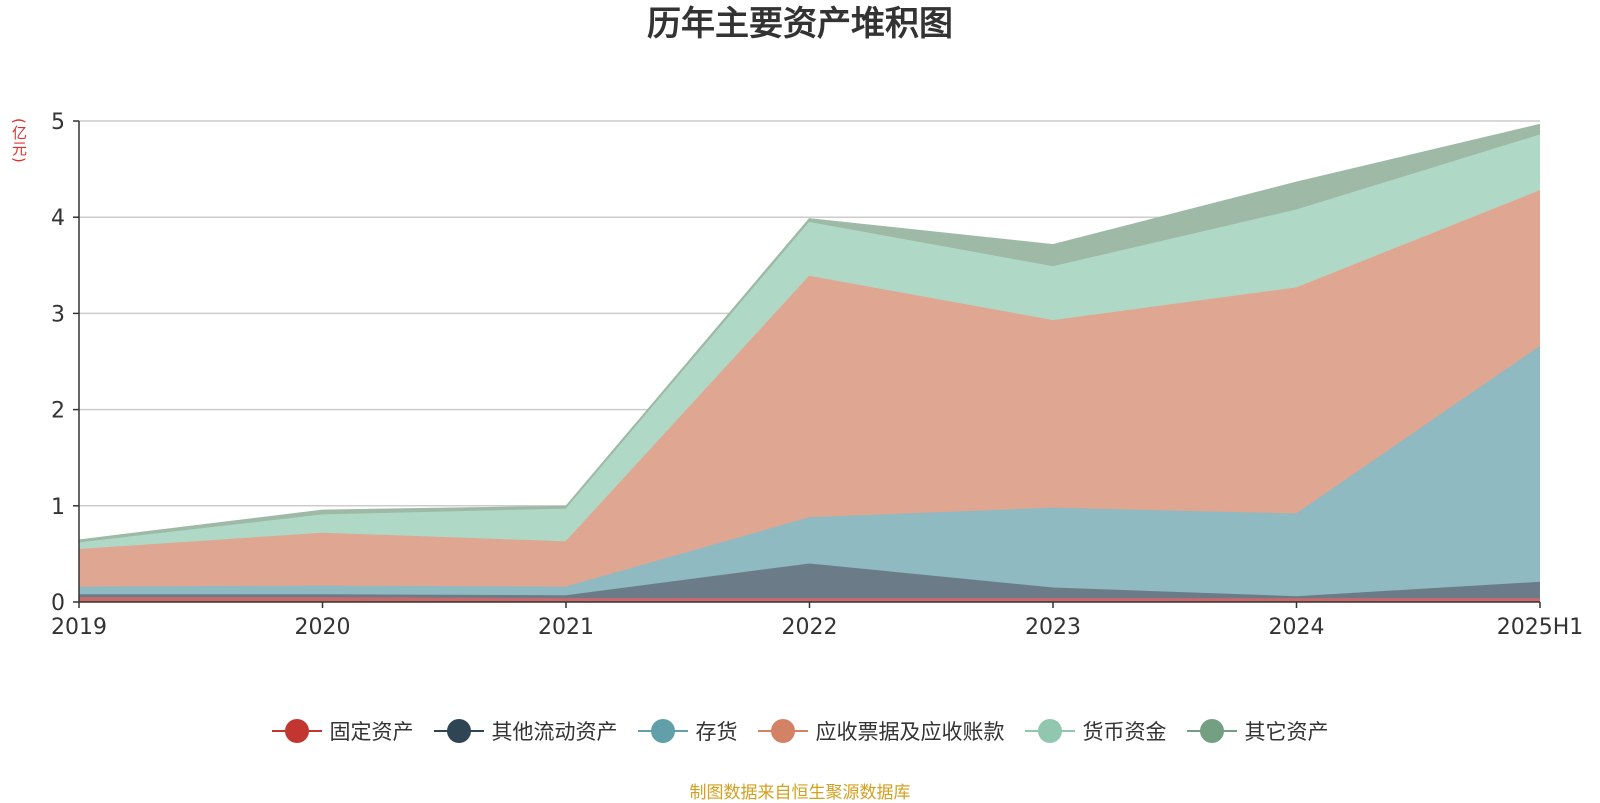 This screenshot has height=803, width=1600. I want to click on x-tick-label: 2019, so click(79, 627).